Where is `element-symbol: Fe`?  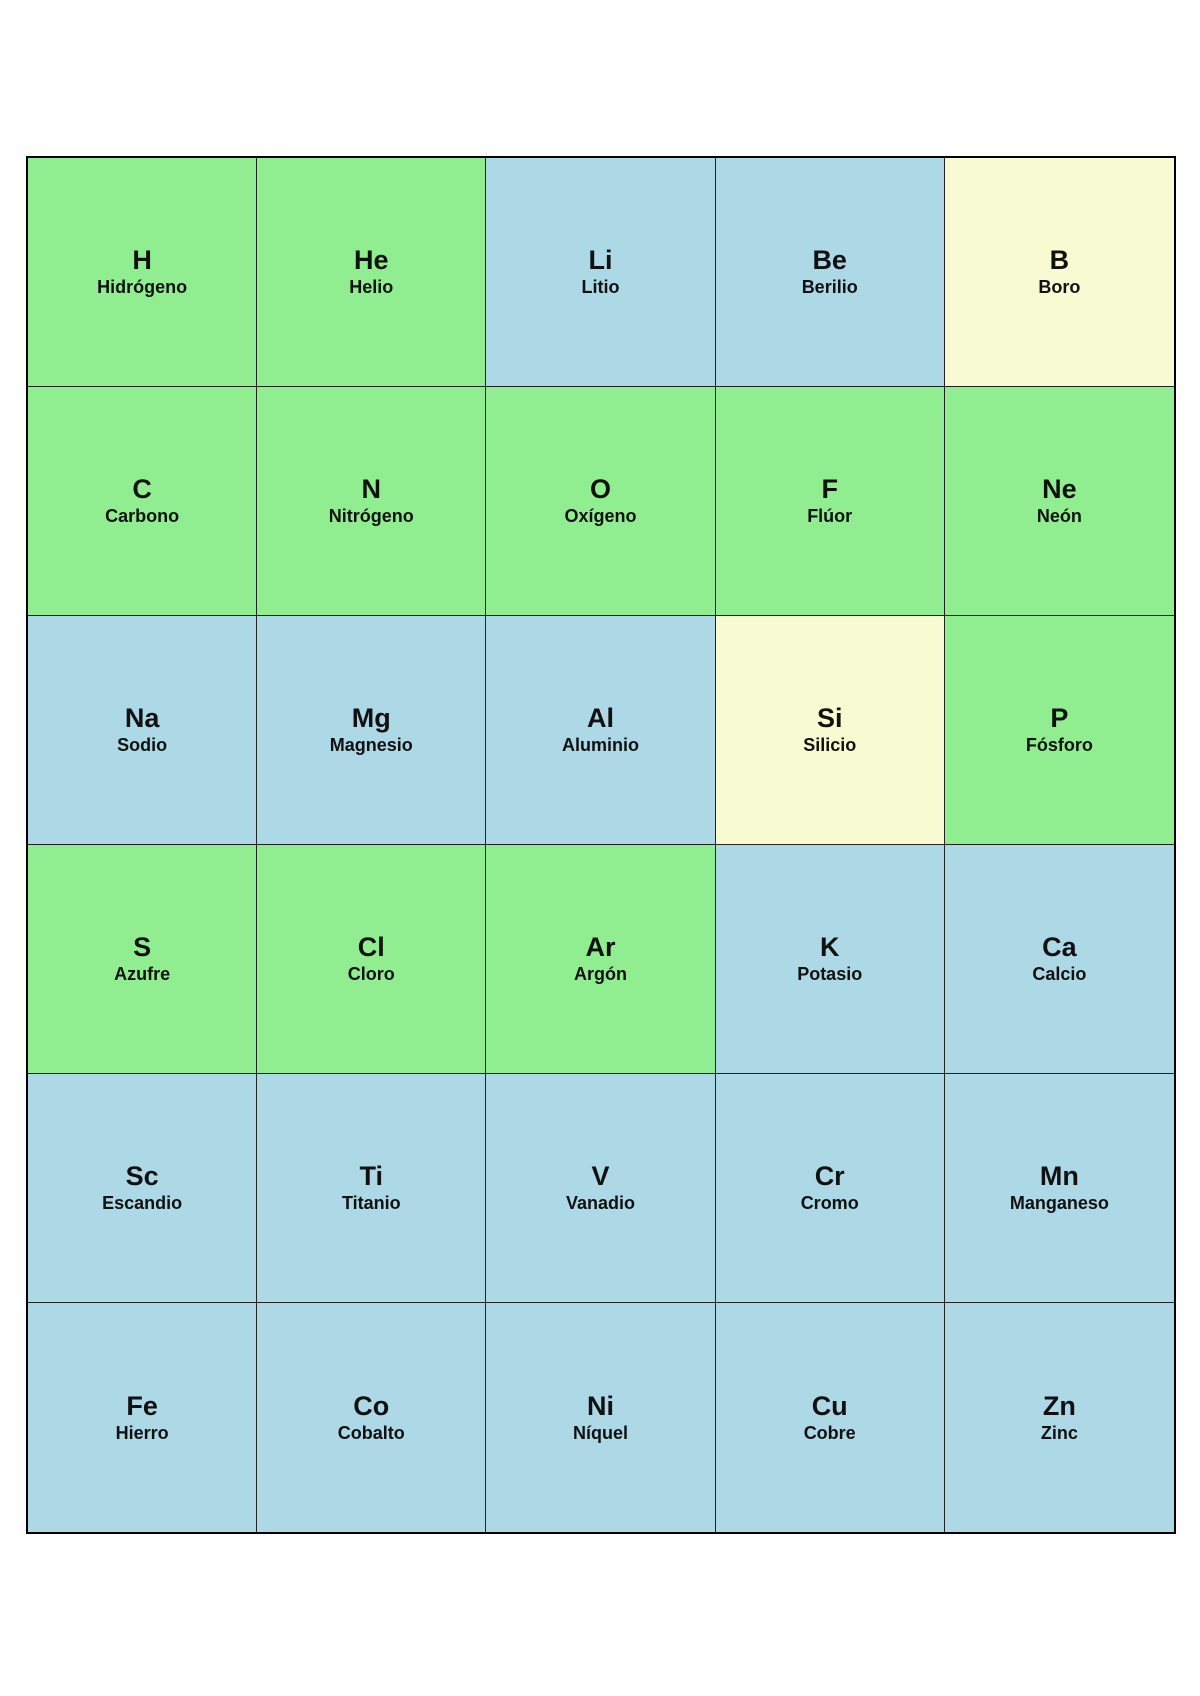 element-symbol: Fe is located at coordinates (142, 1405).